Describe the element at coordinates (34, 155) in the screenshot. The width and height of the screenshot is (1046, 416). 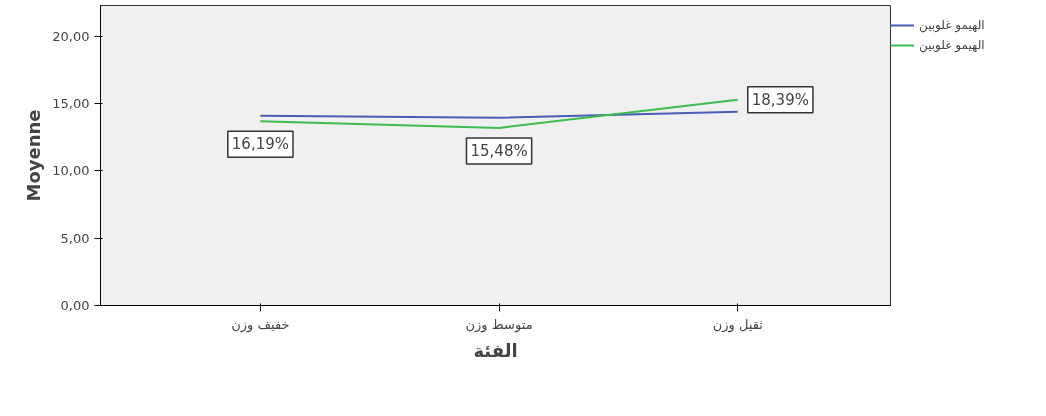
I see `y-axis-title: Moyenne` at that location.